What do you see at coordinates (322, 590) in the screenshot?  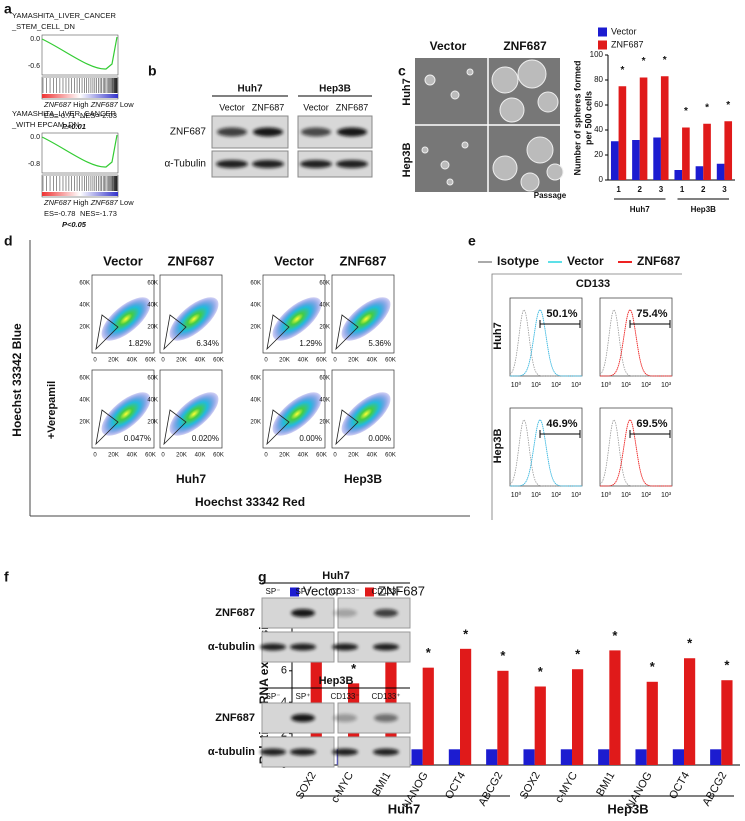 I see `legend-label: Vector` at bounding box center [322, 590].